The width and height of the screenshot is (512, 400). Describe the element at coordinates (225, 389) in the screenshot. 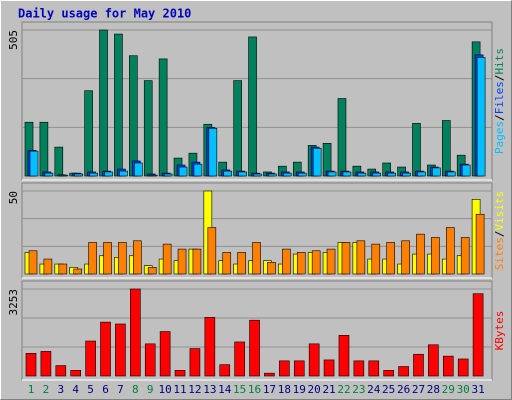

I see `x-tick-label: 14` at that location.